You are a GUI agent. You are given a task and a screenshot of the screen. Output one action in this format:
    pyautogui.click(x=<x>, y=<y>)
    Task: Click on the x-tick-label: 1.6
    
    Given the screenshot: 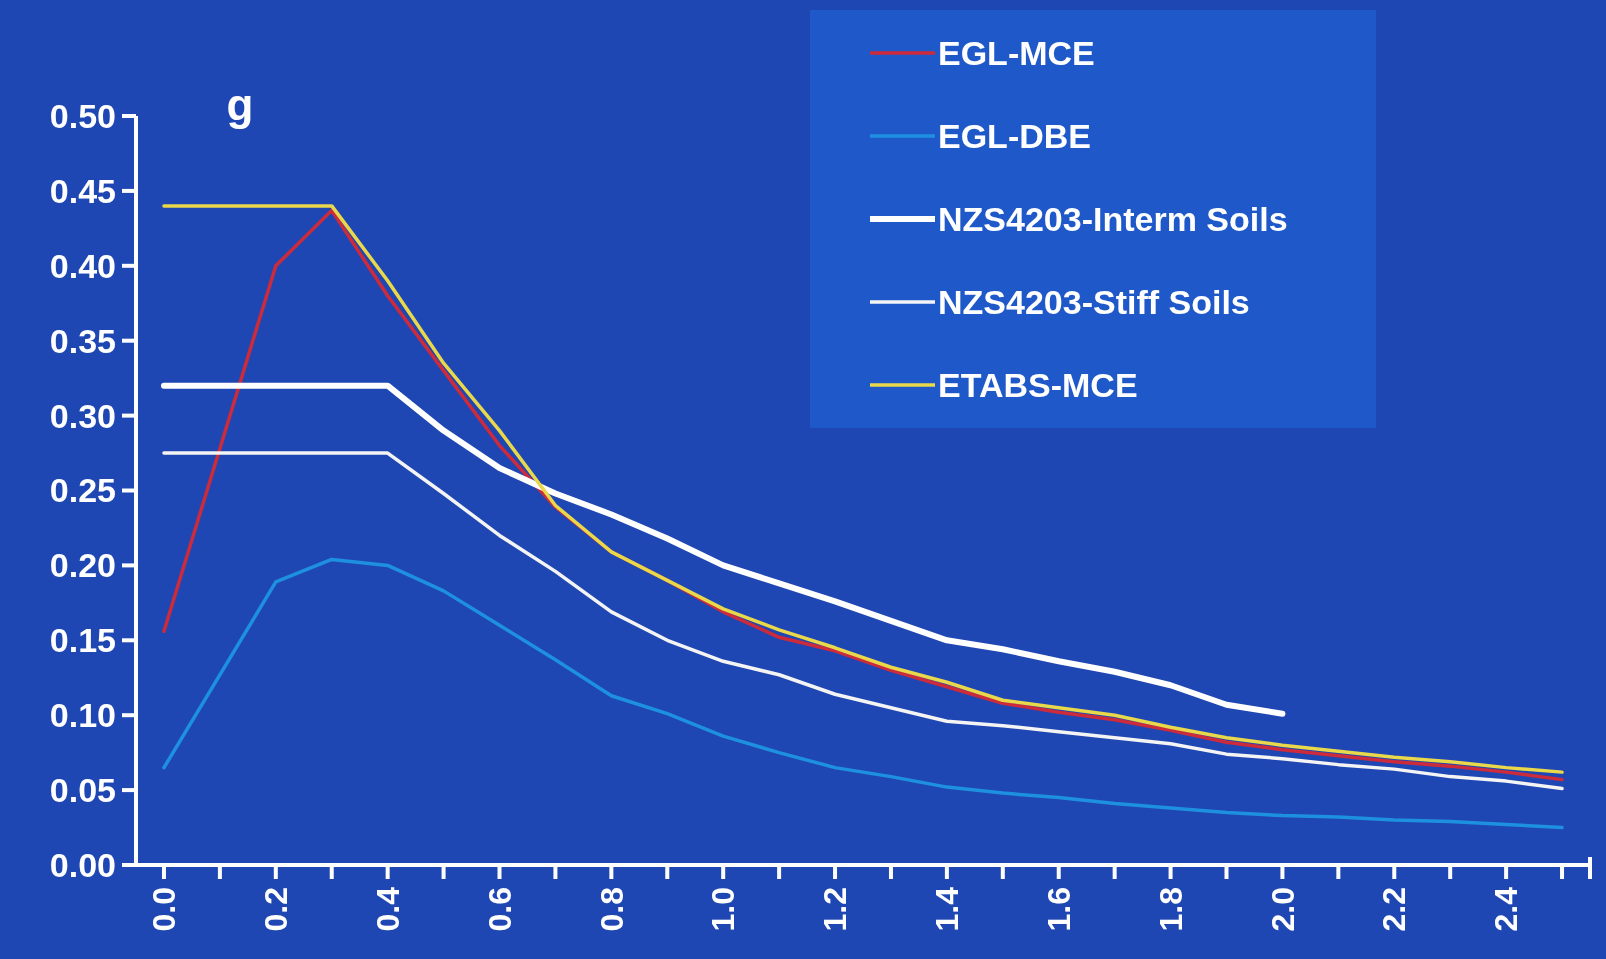 What is the action you would take?
    pyautogui.click(x=1058, y=909)
    